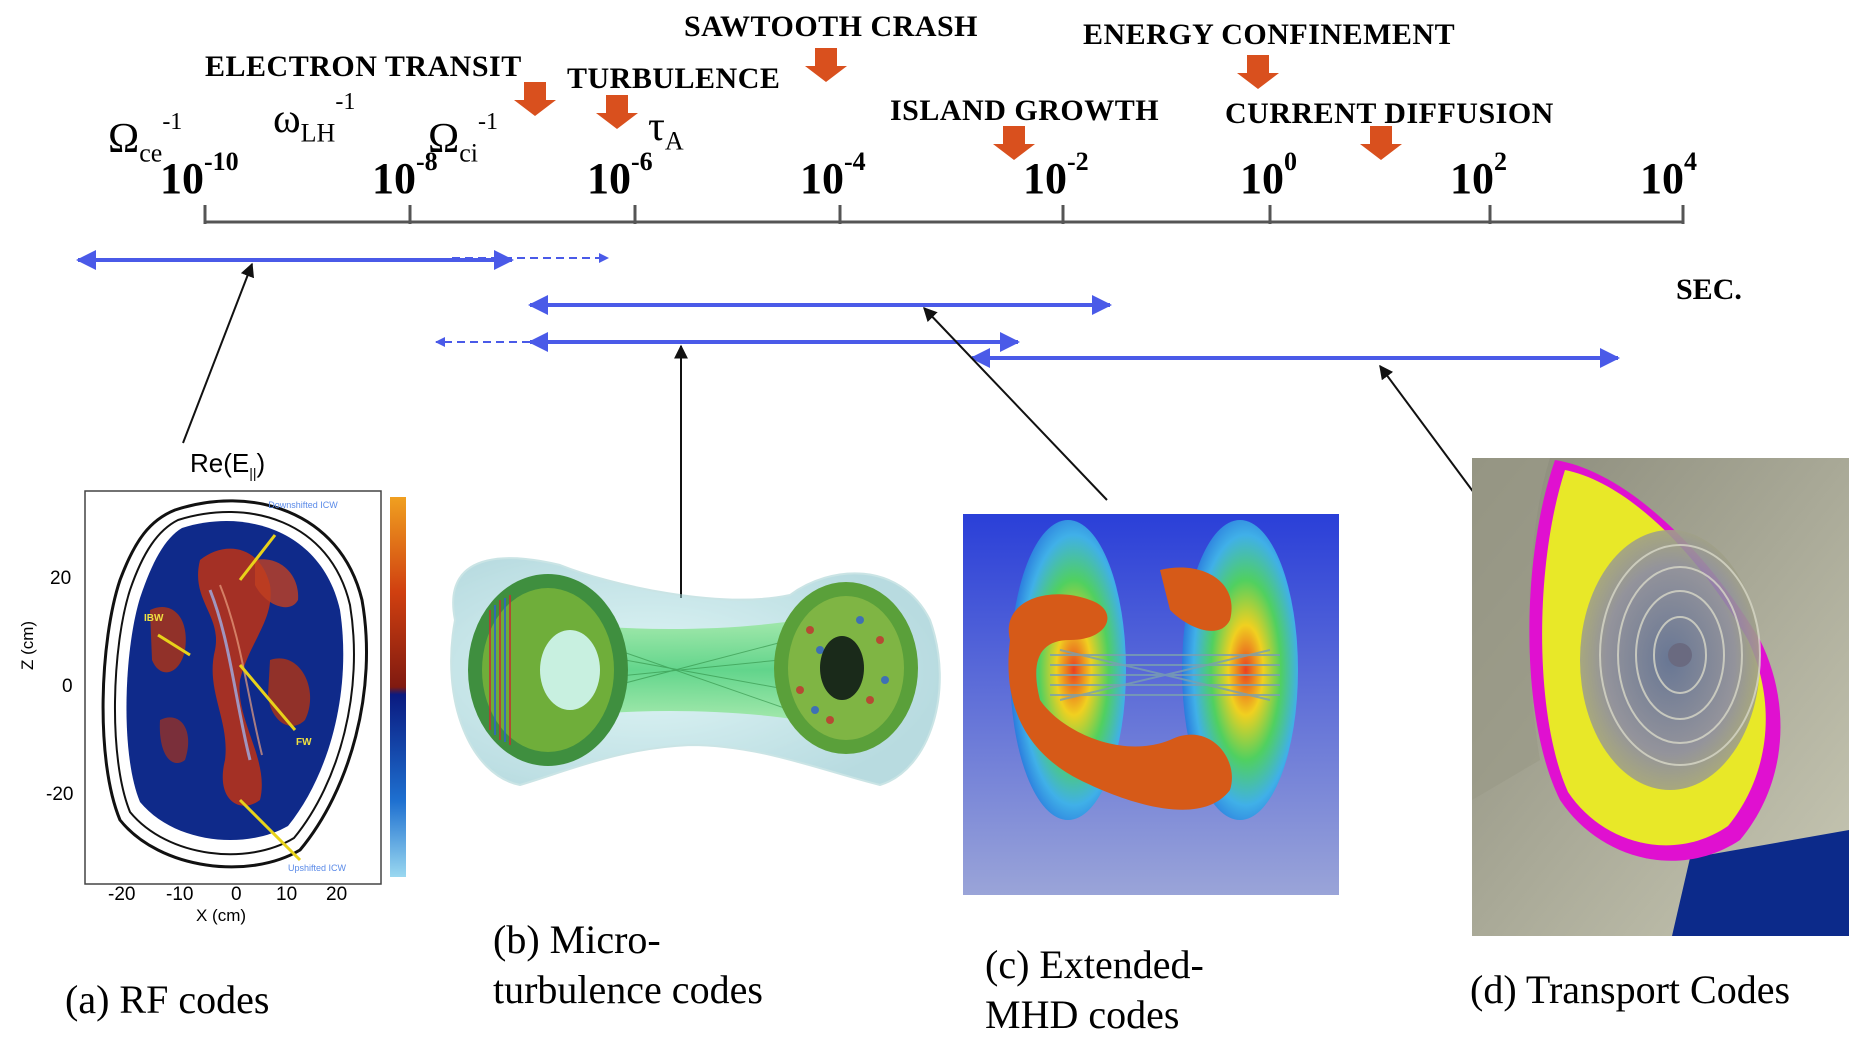 The width and height of the screenshot is (1864, 1044). What do you see at coordinates (61, 578) in the screenshot?
I see `panel-a-ytick: 20` at bounding box center [61, 578].